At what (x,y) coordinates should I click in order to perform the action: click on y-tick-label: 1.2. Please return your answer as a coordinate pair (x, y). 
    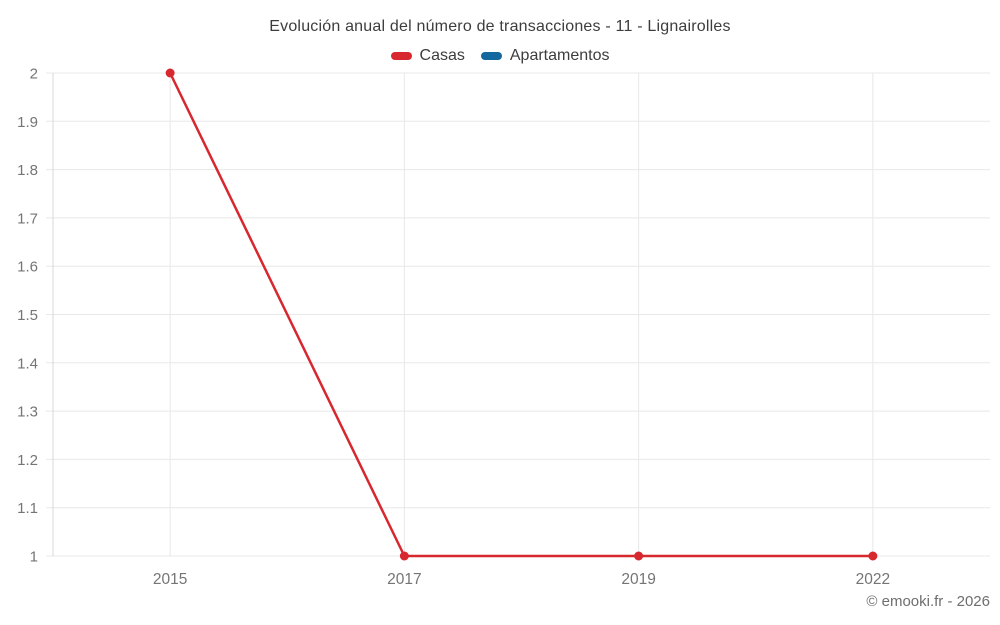
    Looking at the image, I should click on (27, 460).